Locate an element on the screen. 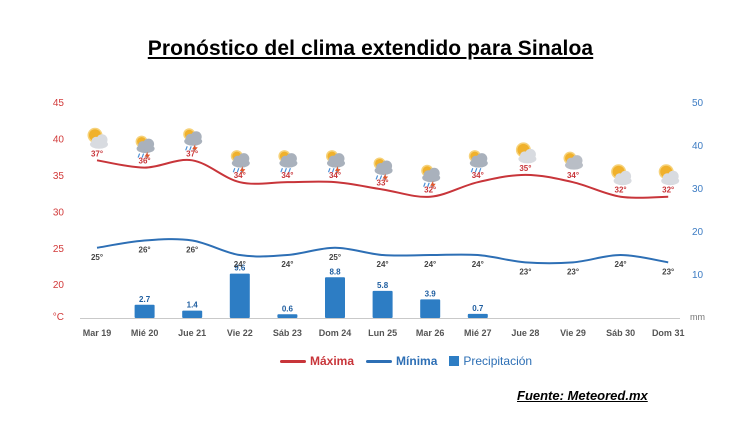 The width and height of the screenshot is (741, 434). rain-icon is located at coordinates (288, 161).